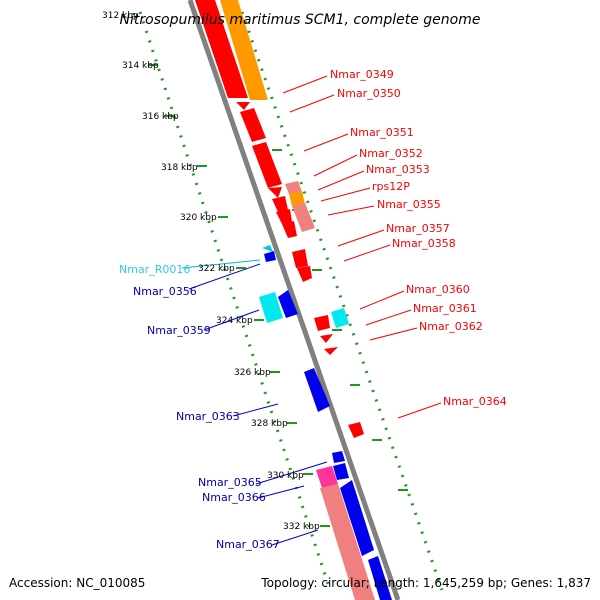  What do you see at coordinates (293, 187) in the screenshot?
I see `gene-block-pseudogene` at bounding box center [293, 187].